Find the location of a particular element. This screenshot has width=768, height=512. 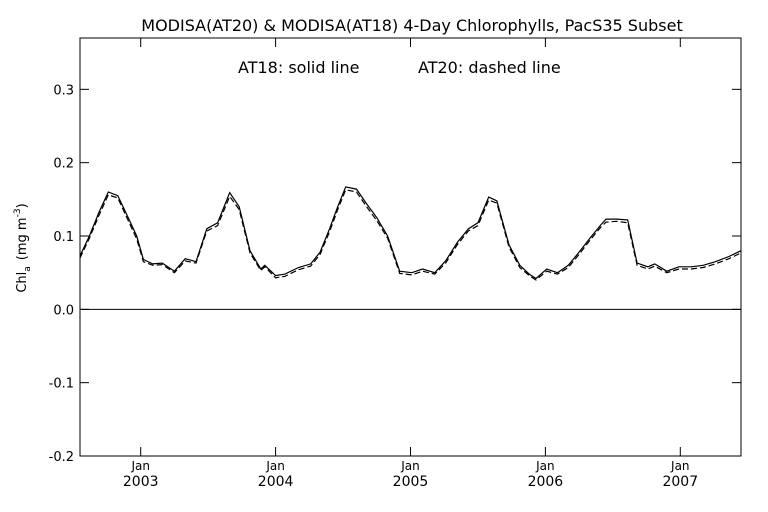

x-tick-year-label: 2004 is located at coordinates (276, 482).